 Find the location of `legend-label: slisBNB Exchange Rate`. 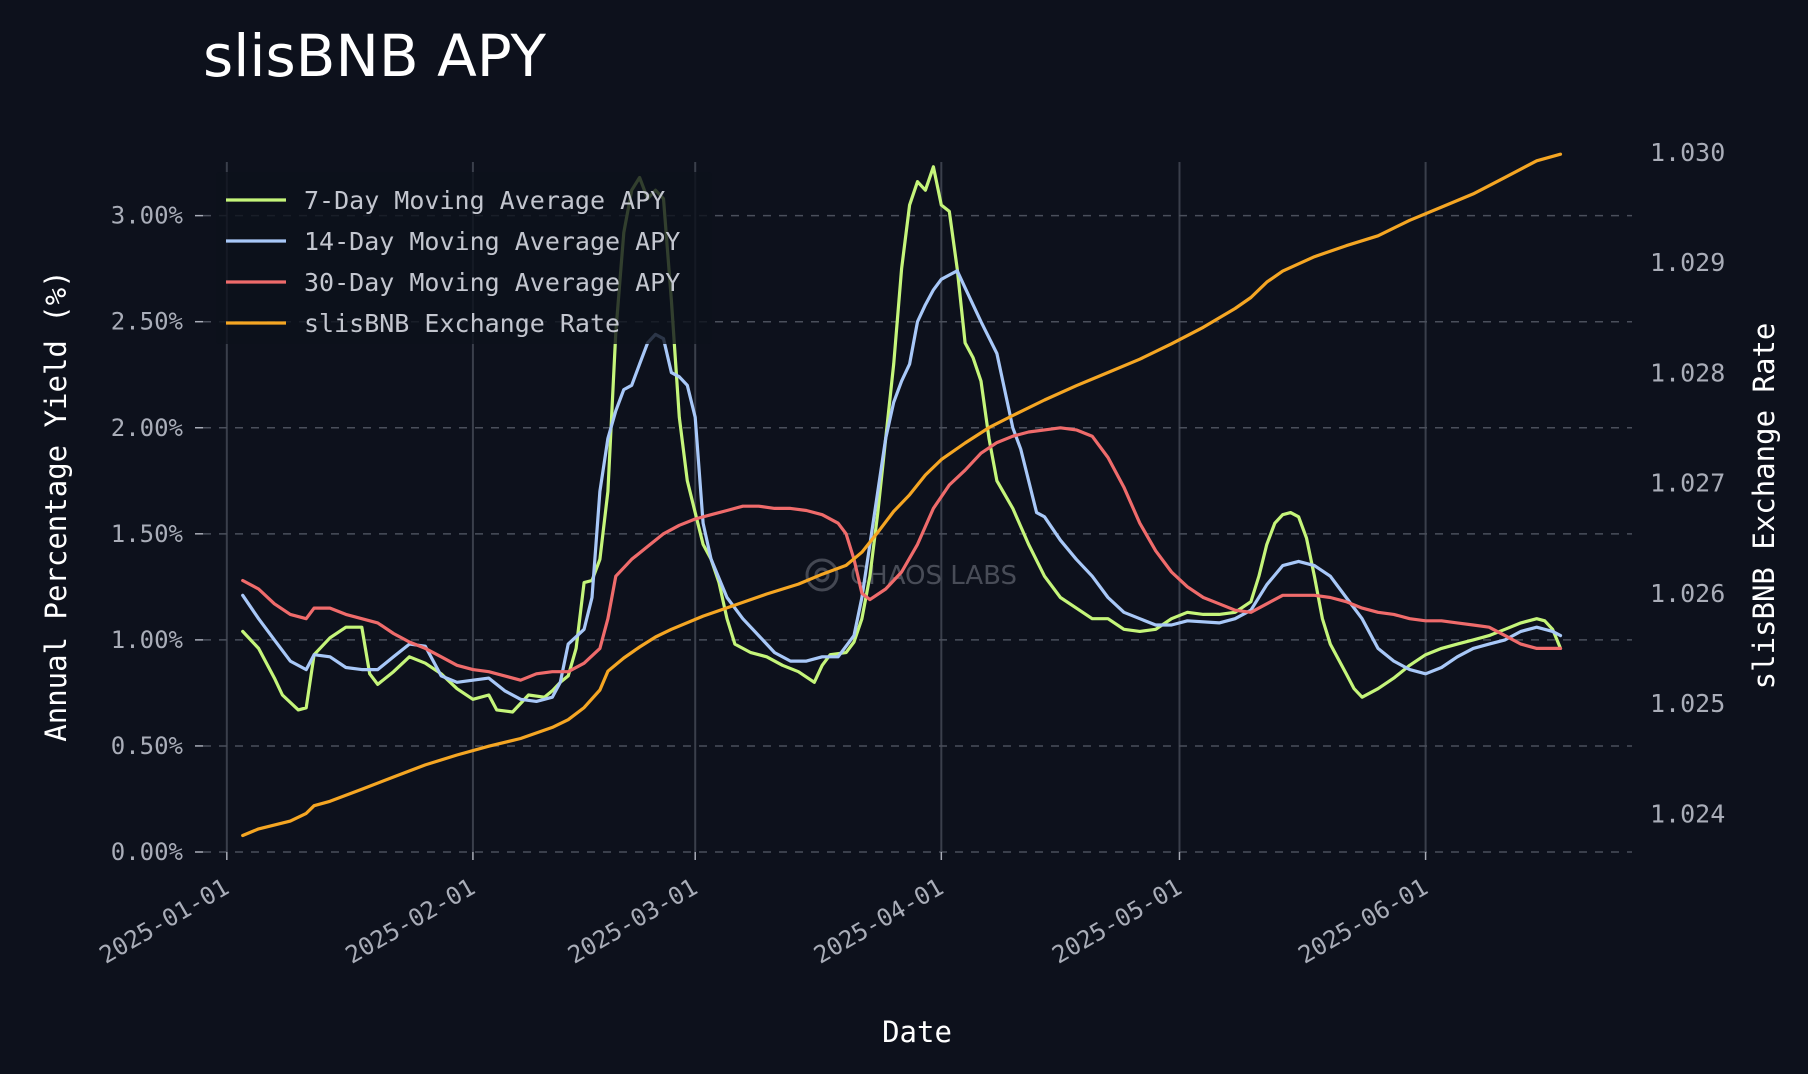

legend-label: slisBNB Exchange Rate is located at coordinates (462, 323).